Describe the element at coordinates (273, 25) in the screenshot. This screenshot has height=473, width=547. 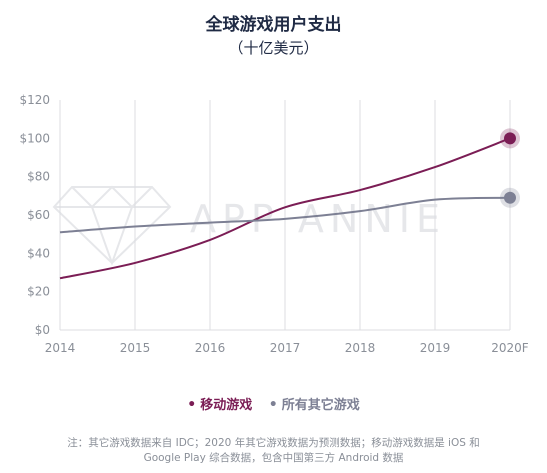
I see `chart-title: 全球游戏用户支出` at that location.